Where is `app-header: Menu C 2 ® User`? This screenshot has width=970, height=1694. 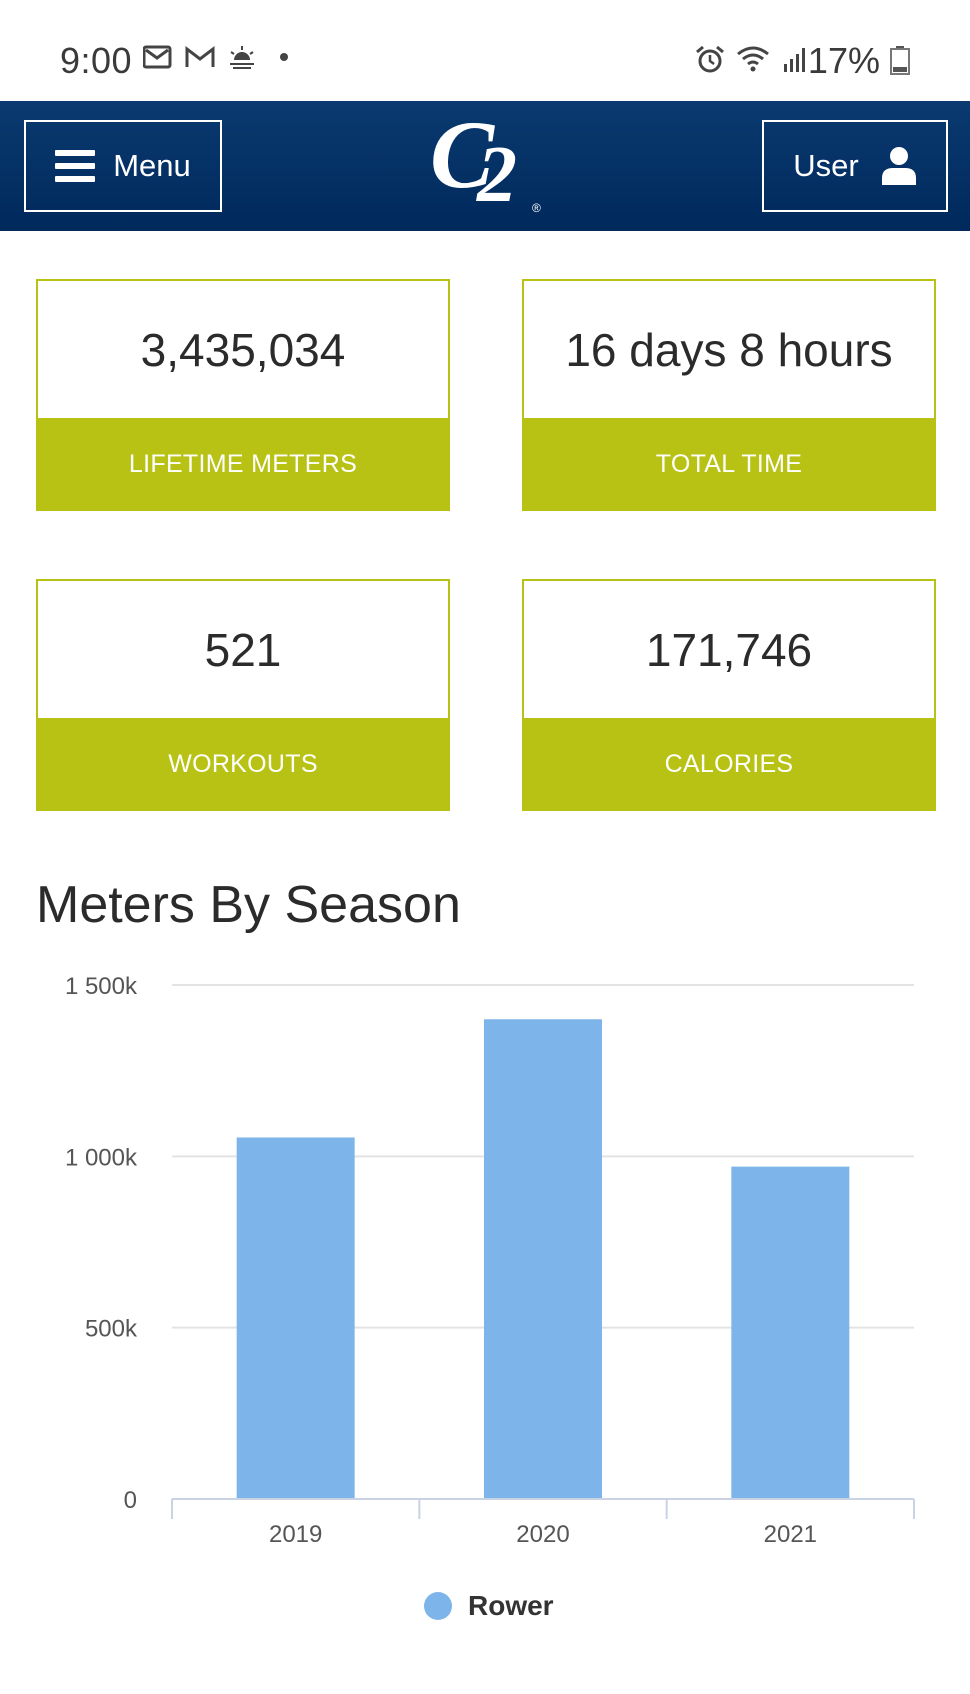 app-header: Menu C 2 ® User is located at coordinates (485, 166).